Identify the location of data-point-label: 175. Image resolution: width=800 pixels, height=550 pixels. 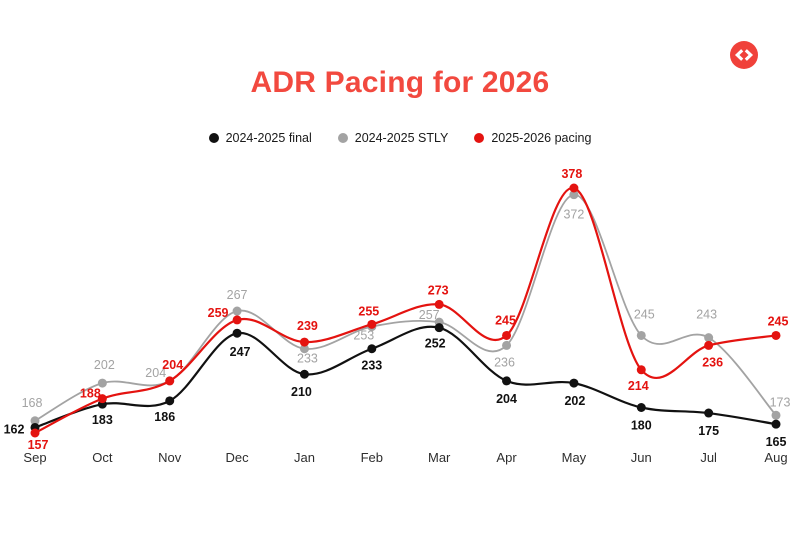
(708, 431).